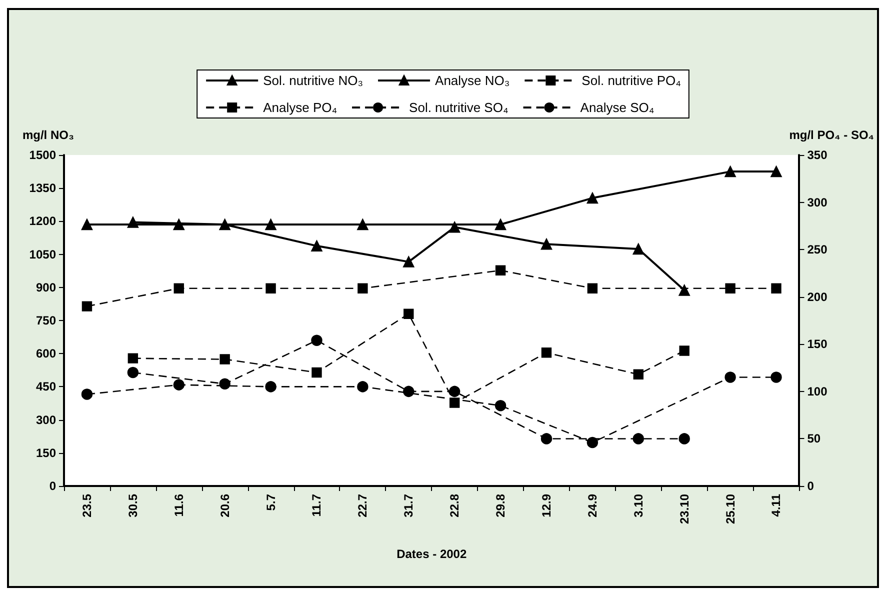  What do you see at coordinates (817, 391) in the screenshot?
I see `y2-tick-label: 100` at bounding box center [817, 391].